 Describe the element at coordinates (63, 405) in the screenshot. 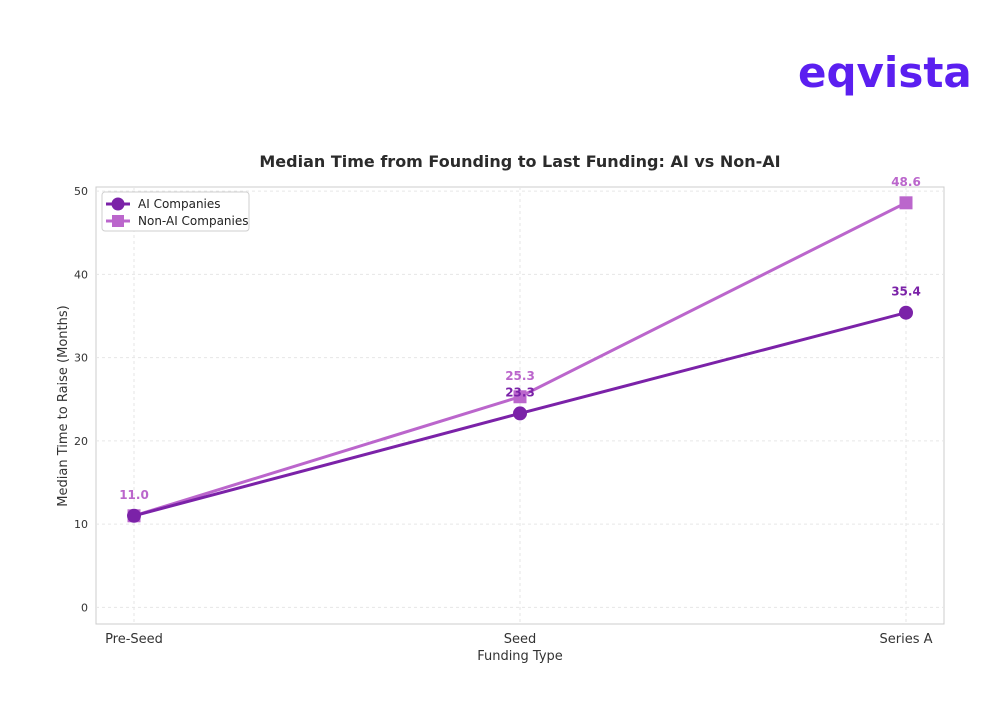

I see `y-axis-label: Median Time to Raise (Months)` at that location.